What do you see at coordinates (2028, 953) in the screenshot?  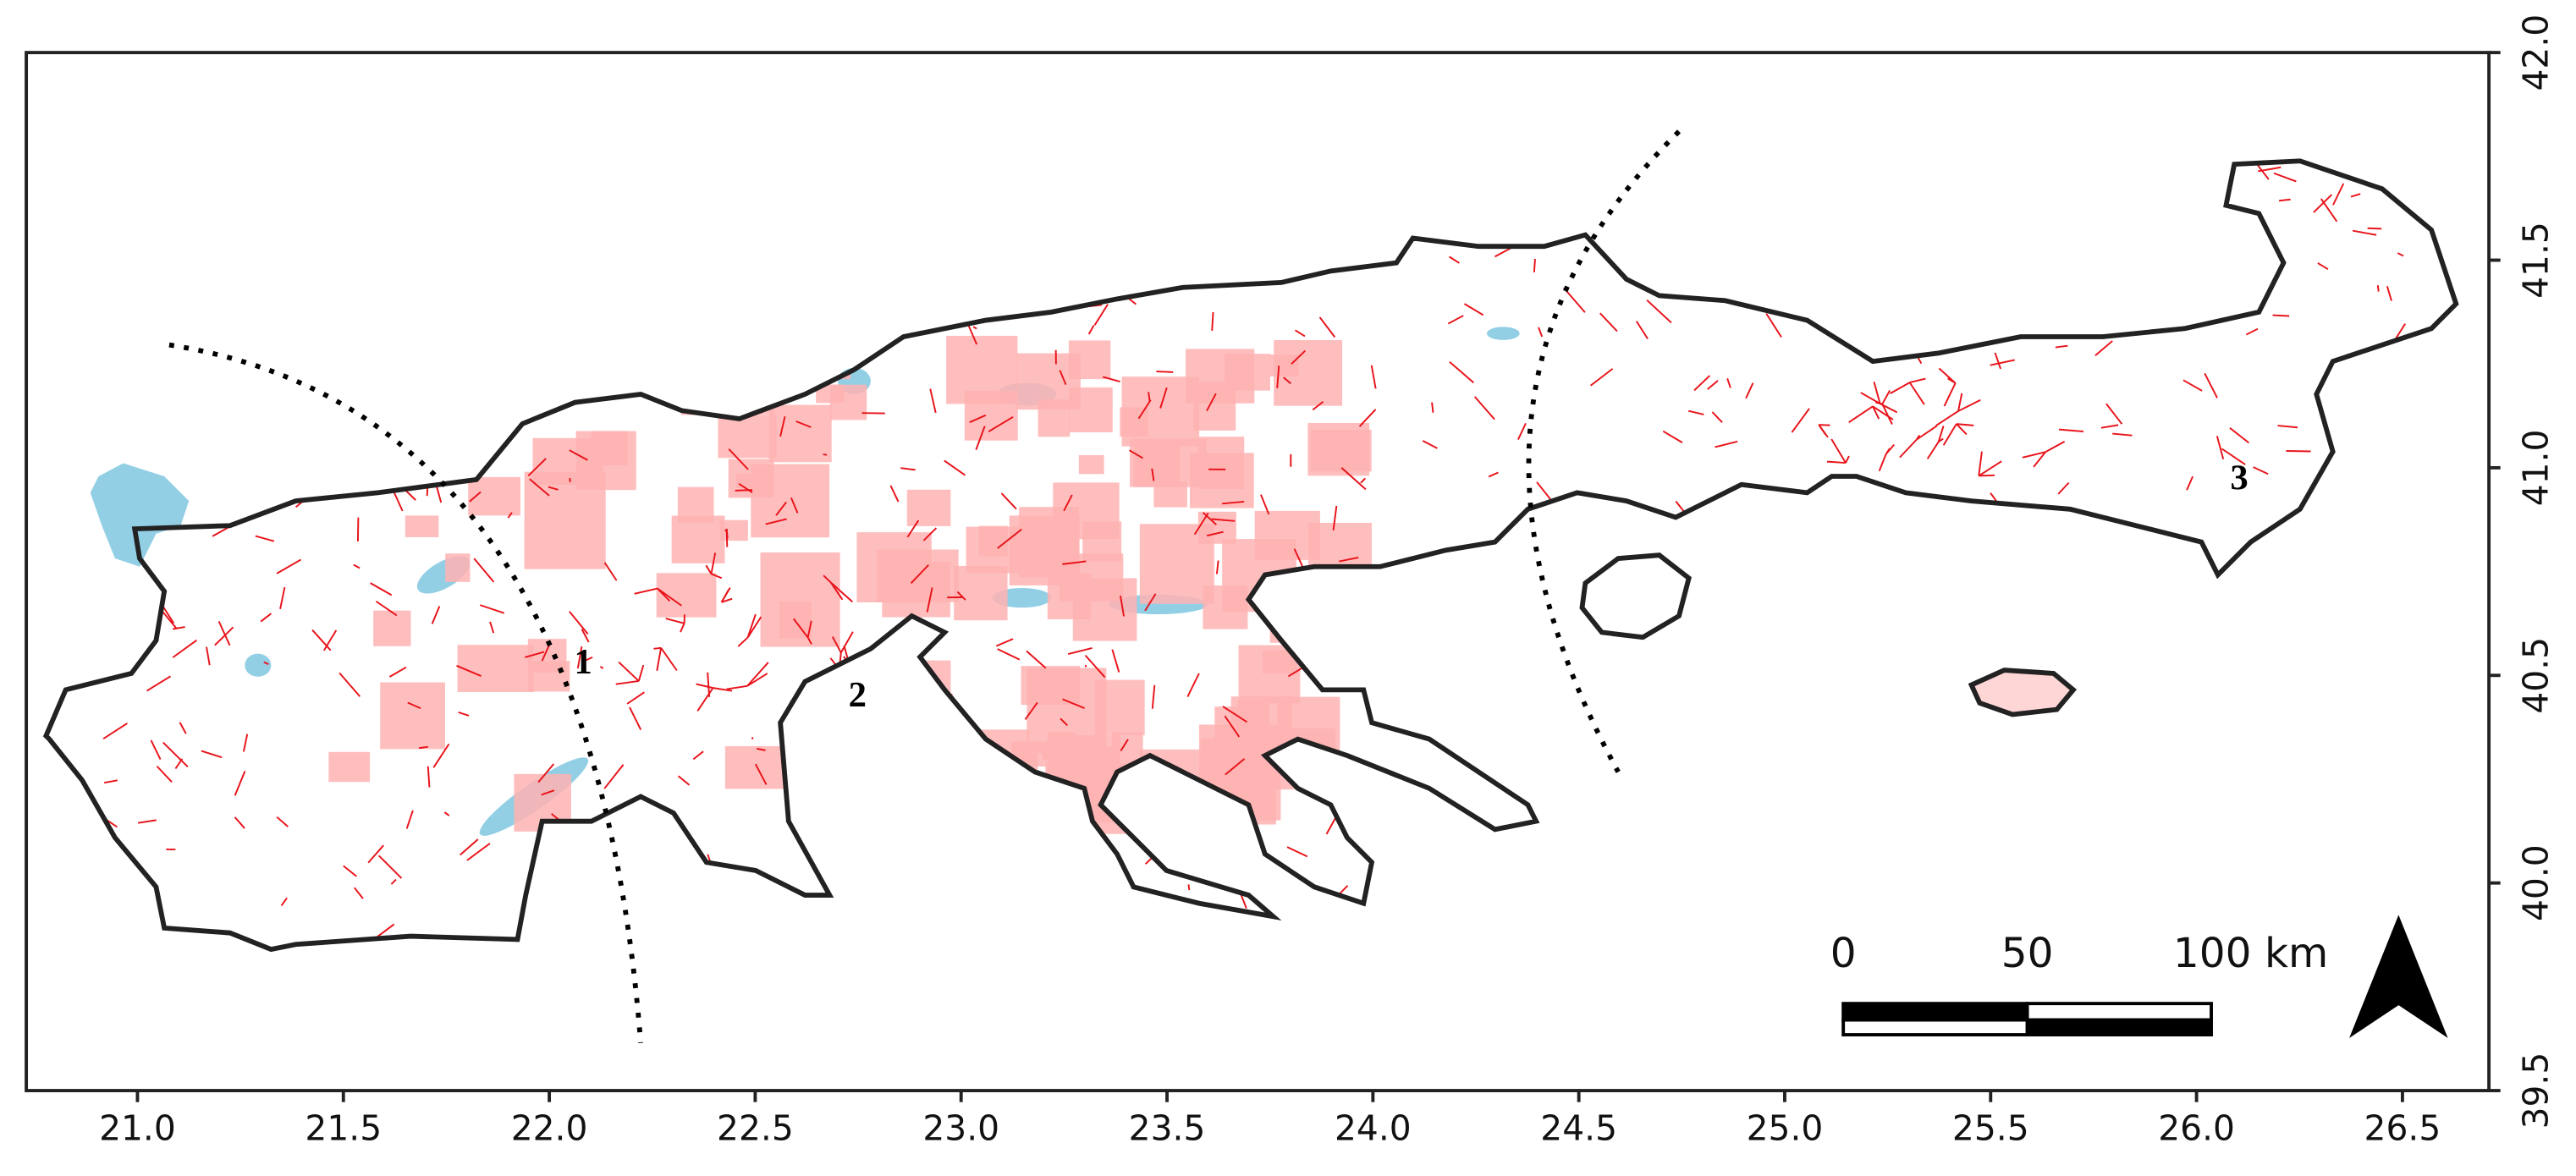 I see `scale-label: 50` at bounding box center [2028, 953].